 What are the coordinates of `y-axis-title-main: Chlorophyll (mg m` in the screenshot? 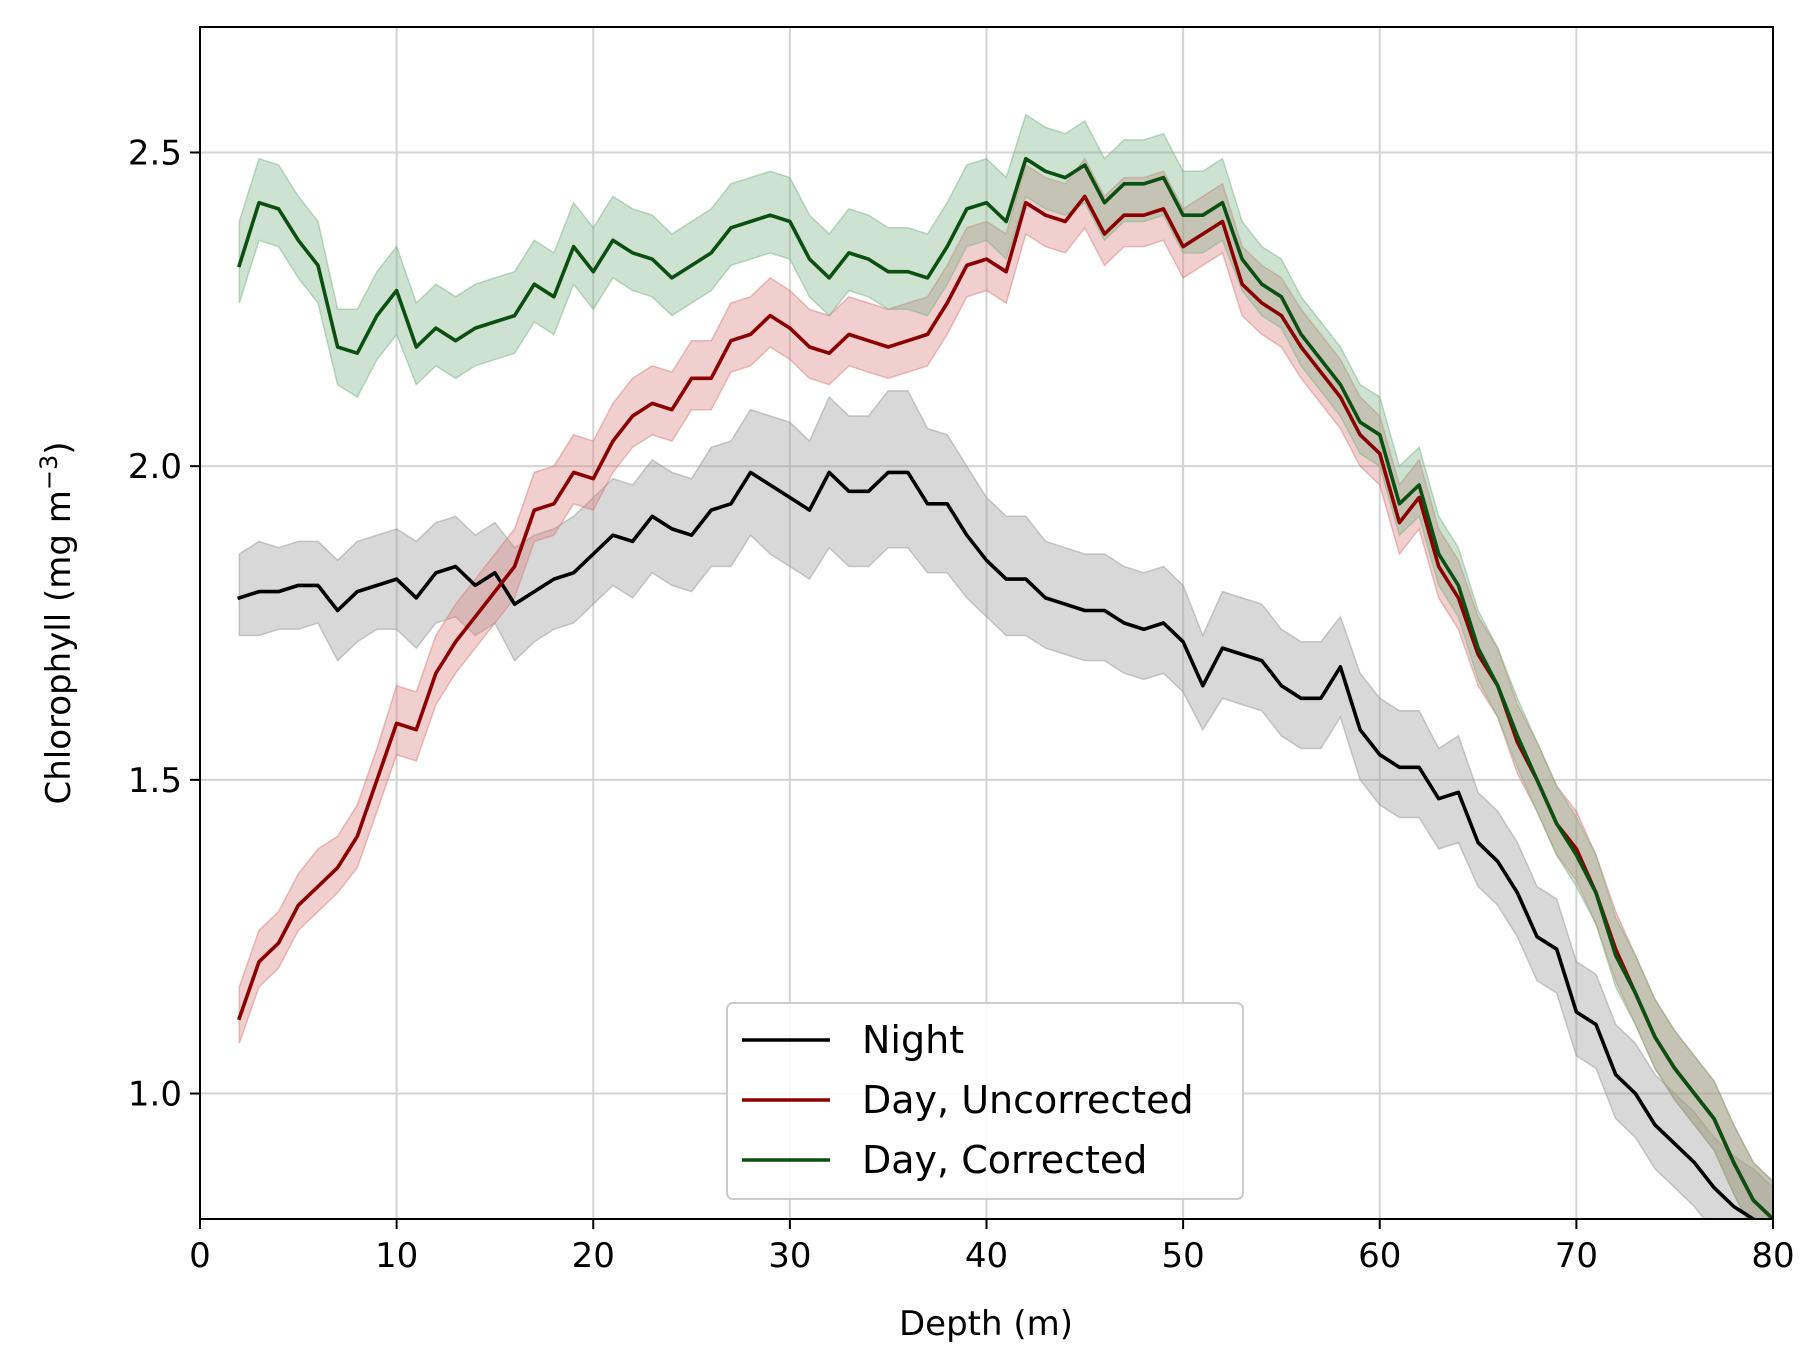 It's located at (59, 647).